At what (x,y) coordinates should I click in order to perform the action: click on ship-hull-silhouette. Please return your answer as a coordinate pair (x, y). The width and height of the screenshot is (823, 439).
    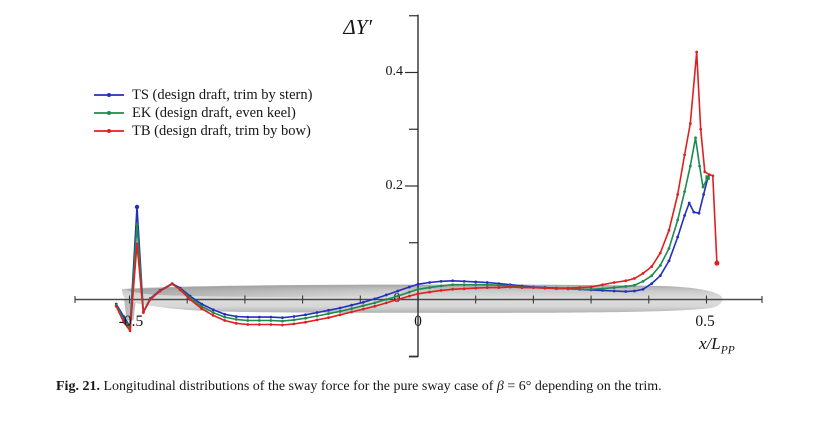
    Looking at the image, I should click on (422, 302).